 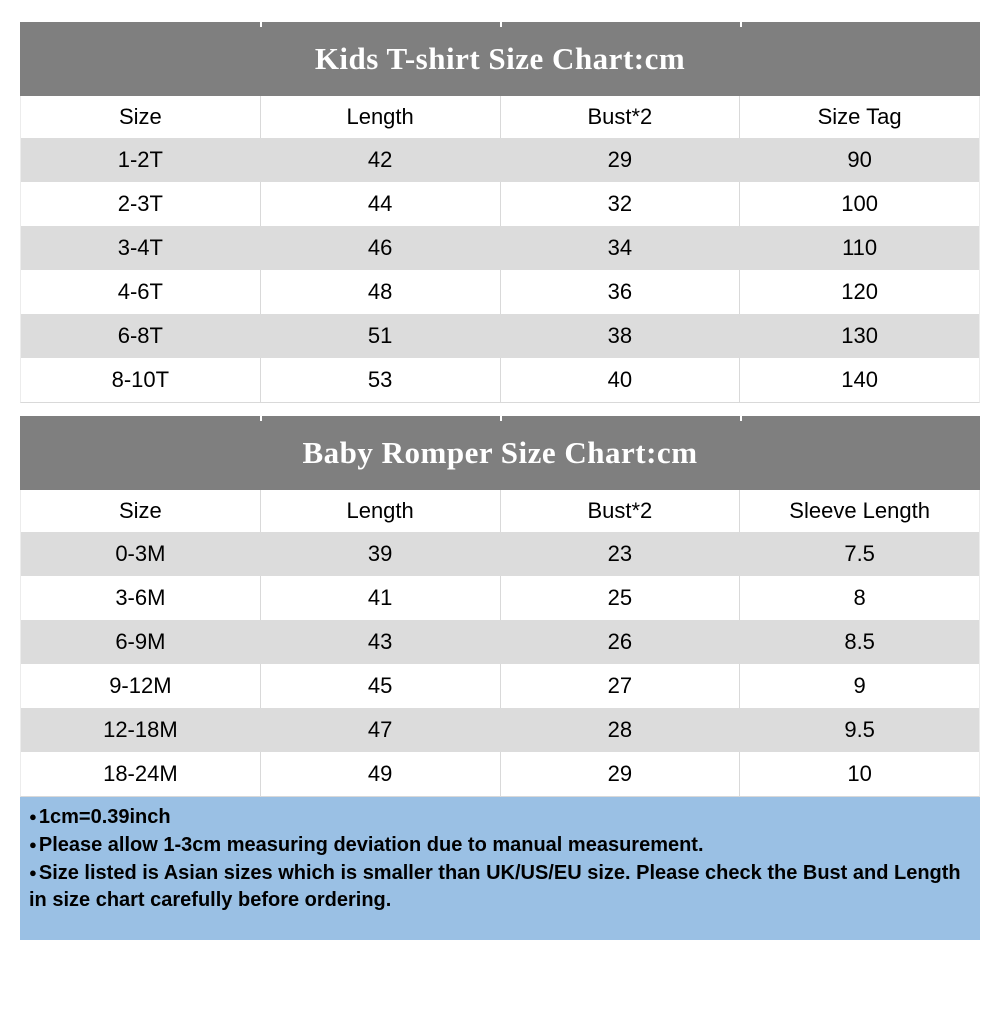 I want to click on size-cell: 8-10T, so click(x=140, y=379).